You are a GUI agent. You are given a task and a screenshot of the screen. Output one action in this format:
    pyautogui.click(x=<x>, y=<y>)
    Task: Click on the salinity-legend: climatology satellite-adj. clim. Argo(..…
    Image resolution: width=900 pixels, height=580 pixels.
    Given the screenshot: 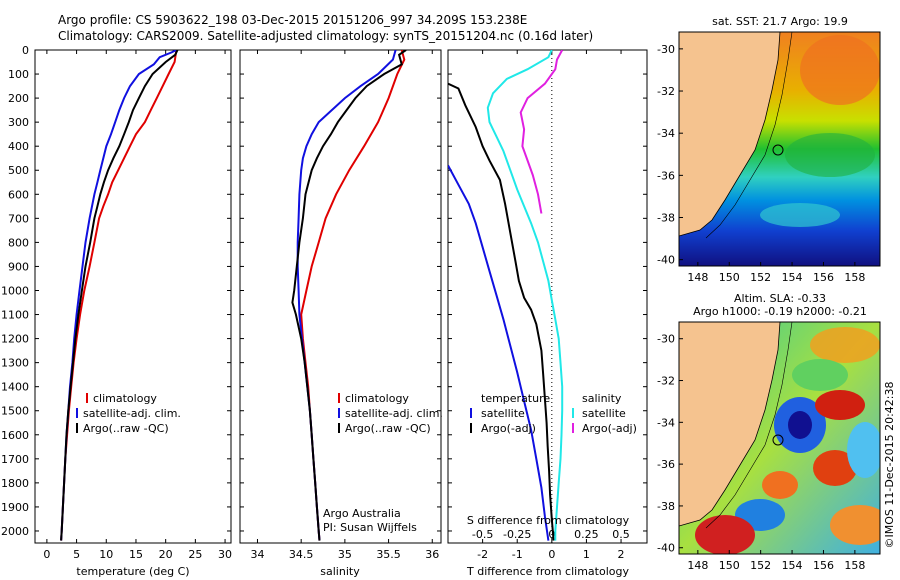 What is the action you would take?
    pyautogui.click(x=390, y=413)
    